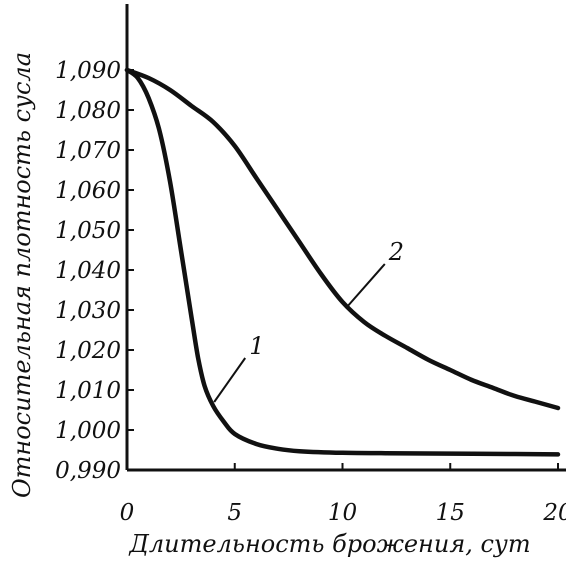  I want to click on y-tick-label: 1,090, so click(88, 71).